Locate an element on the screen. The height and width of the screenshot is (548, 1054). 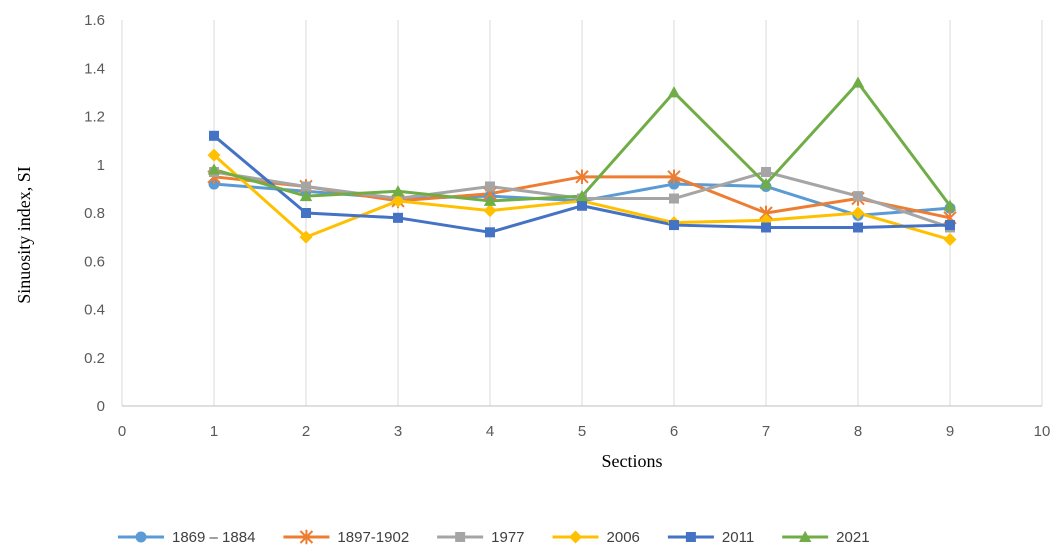
y-tick-label: 1.2 is located at coordinates (94, 117).